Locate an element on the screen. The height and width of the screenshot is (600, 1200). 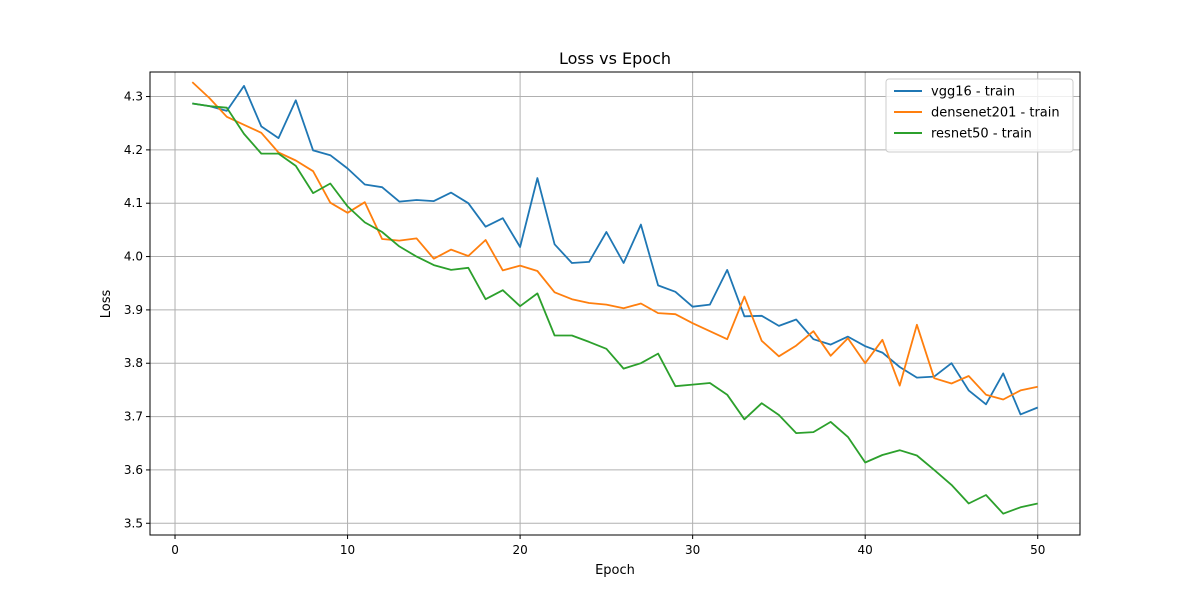
x-tick-label: 0 is located at coordinates (175, 550).